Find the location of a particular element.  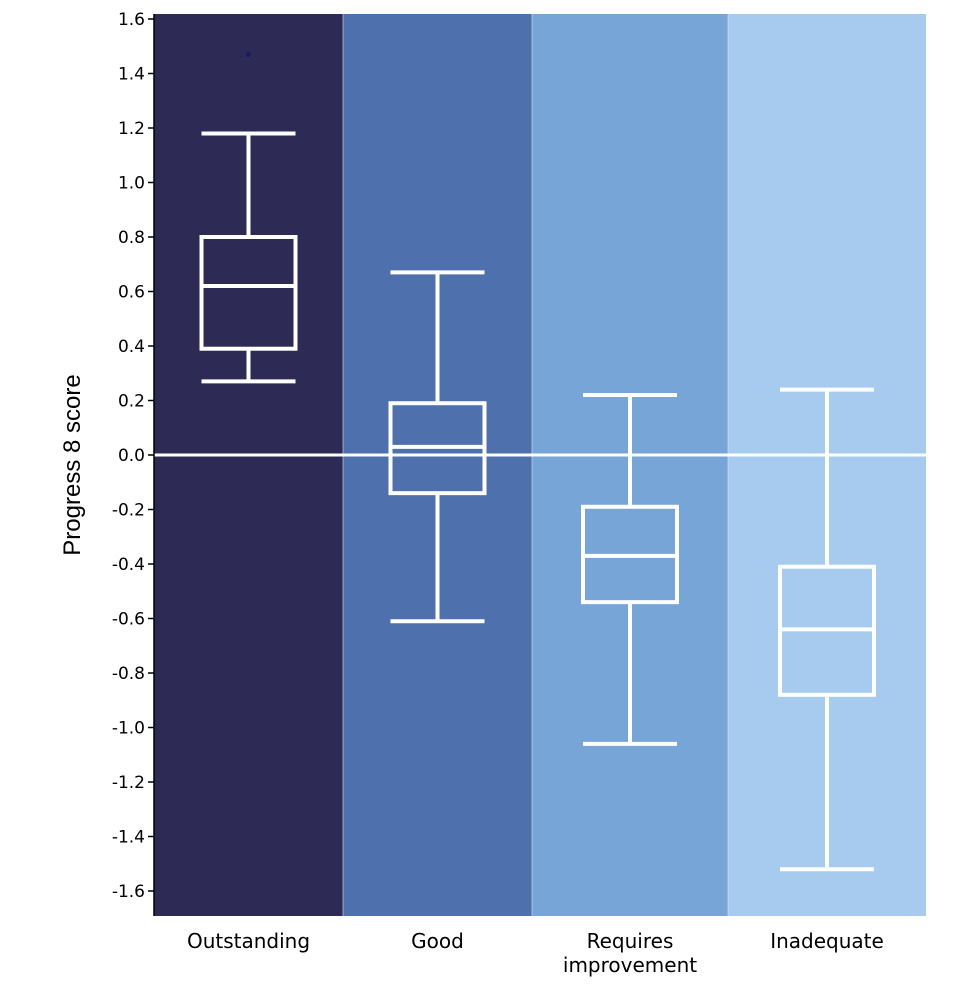

interquartile-box is located at coordinates (248, 293).